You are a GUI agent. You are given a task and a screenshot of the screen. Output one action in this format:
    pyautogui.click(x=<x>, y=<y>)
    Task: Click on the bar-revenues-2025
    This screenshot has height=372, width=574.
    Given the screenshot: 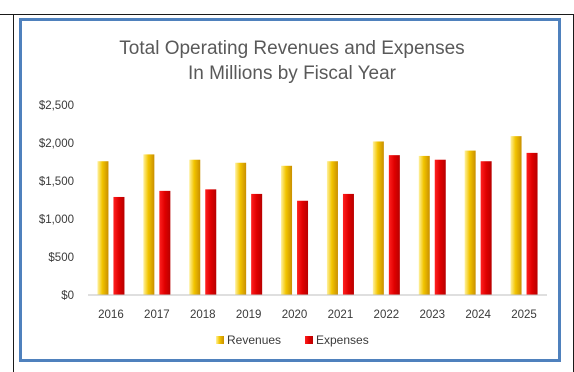 What is the action you would take?
    pyautogui.click(x=516, y=215)
    